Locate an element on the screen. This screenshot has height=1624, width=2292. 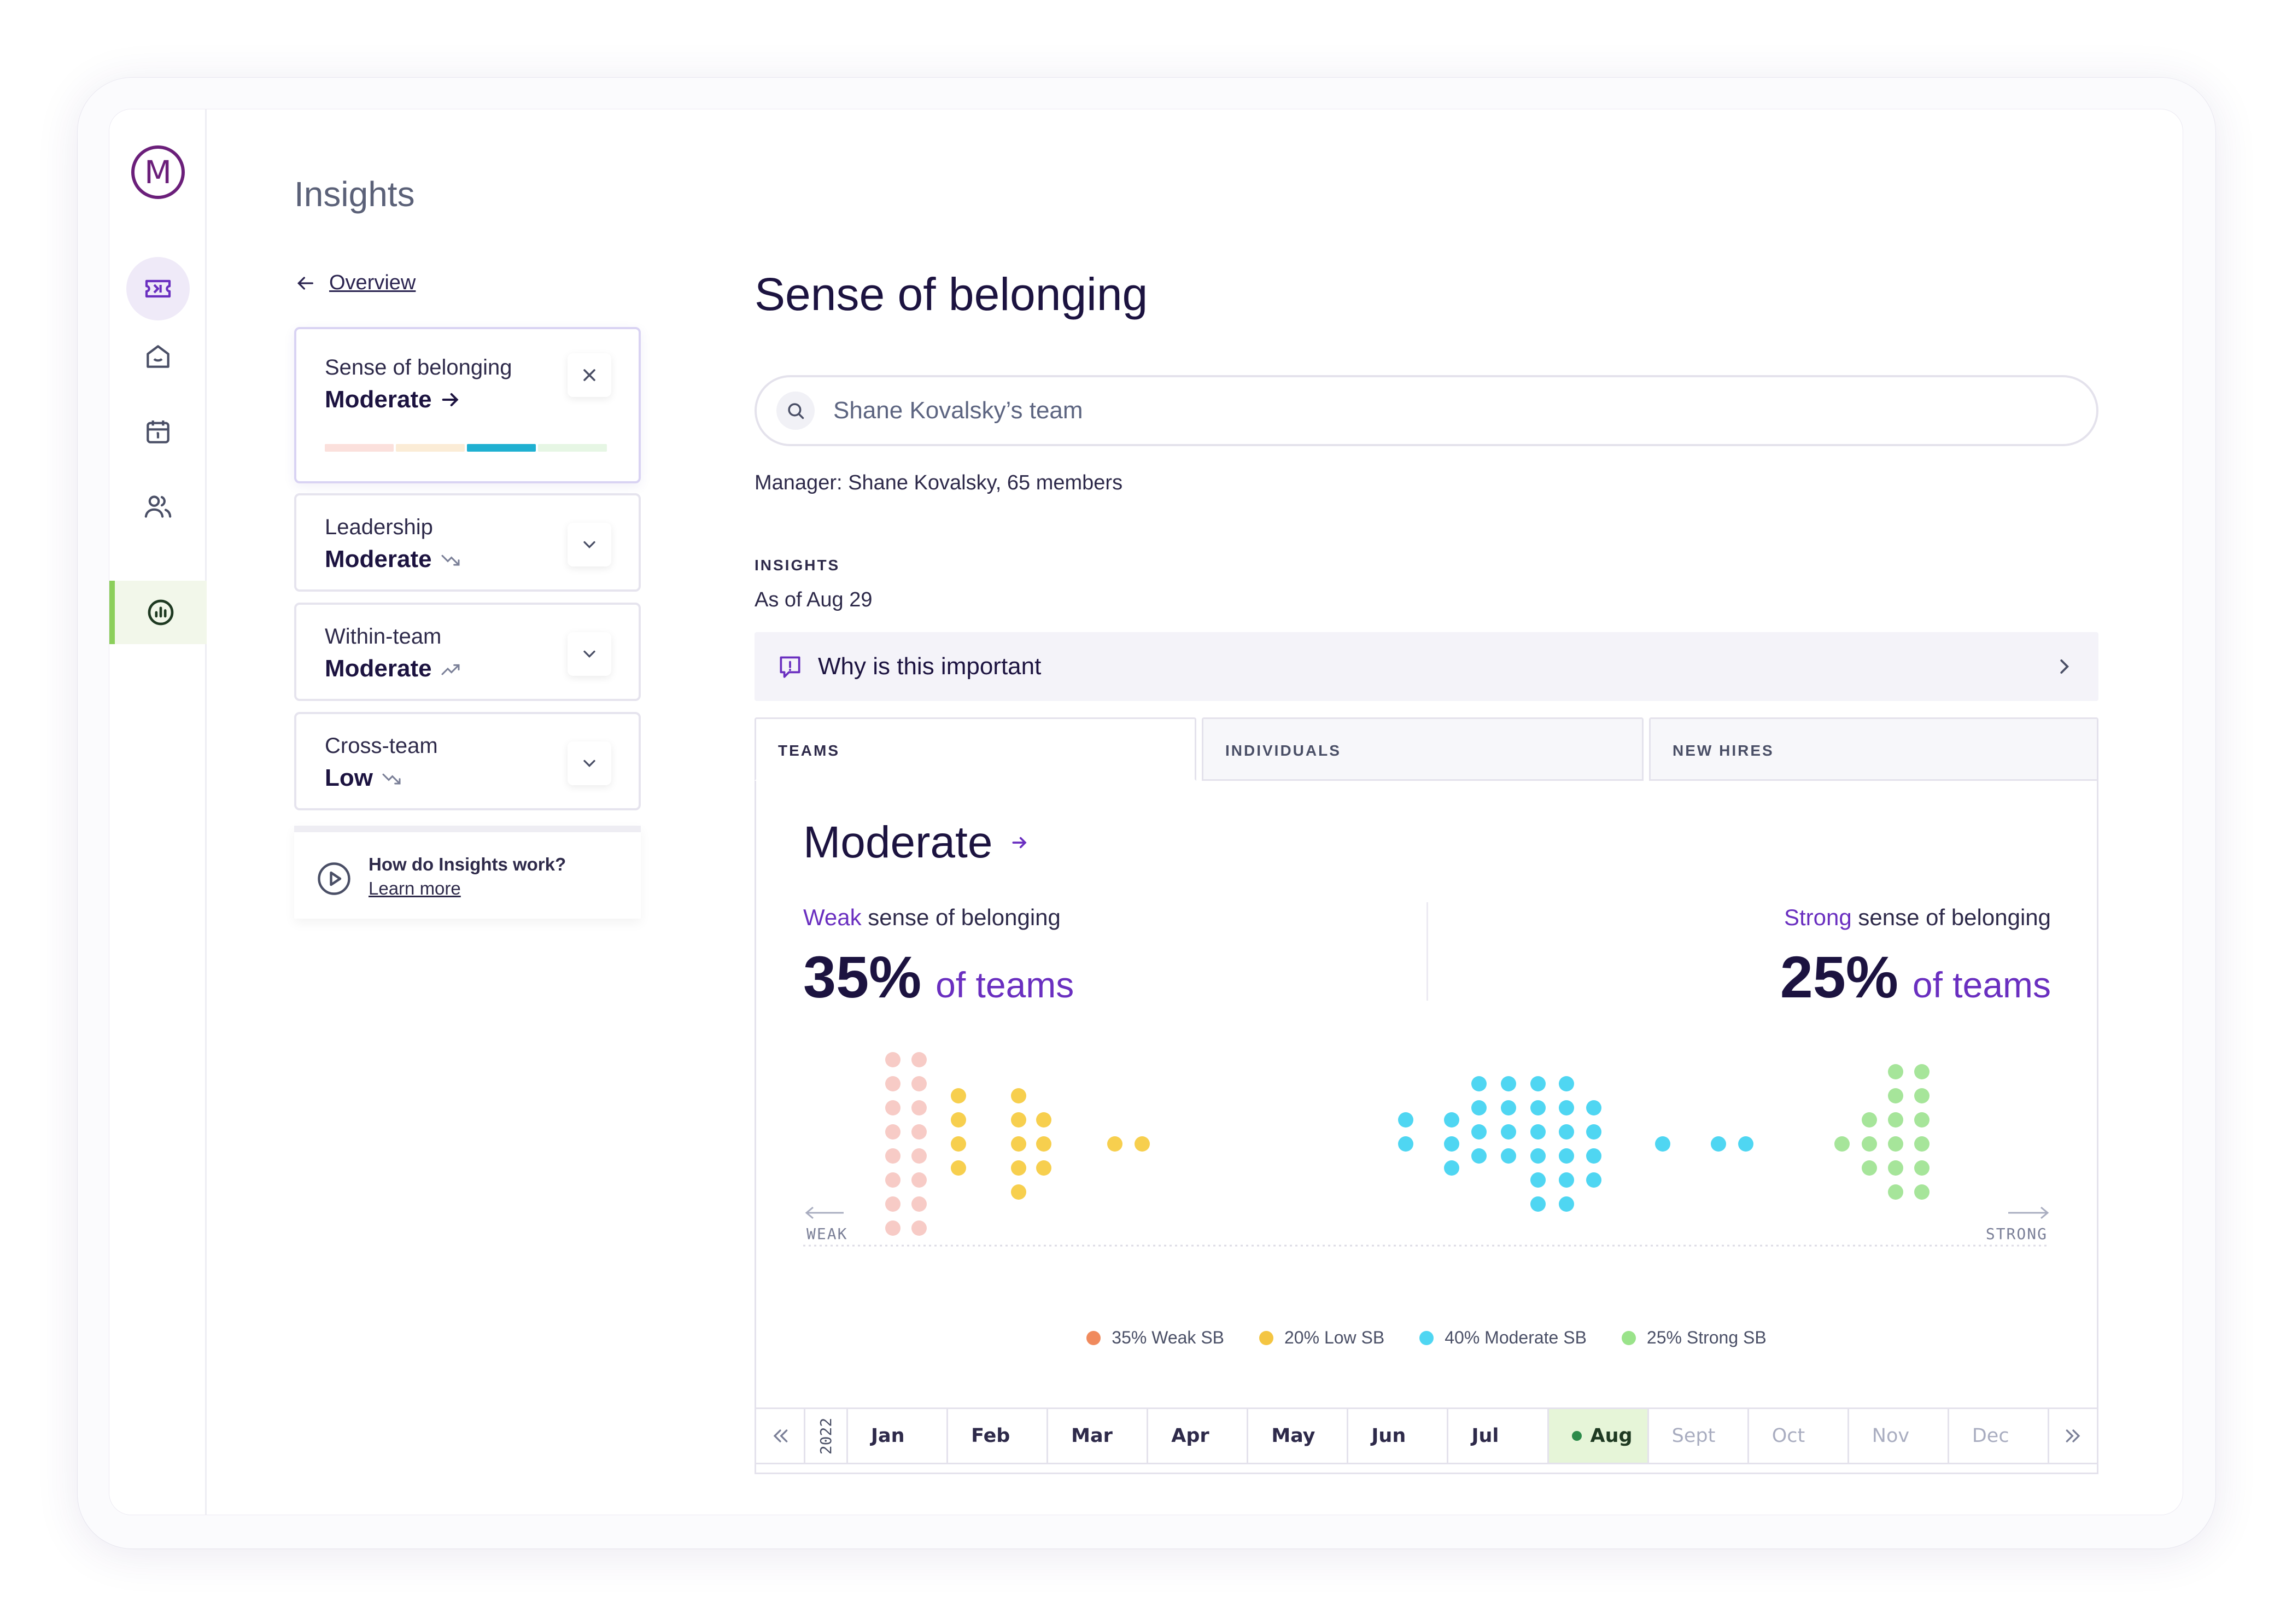
weak-axis-label: WEAK is located at coordinates (826, 1234).